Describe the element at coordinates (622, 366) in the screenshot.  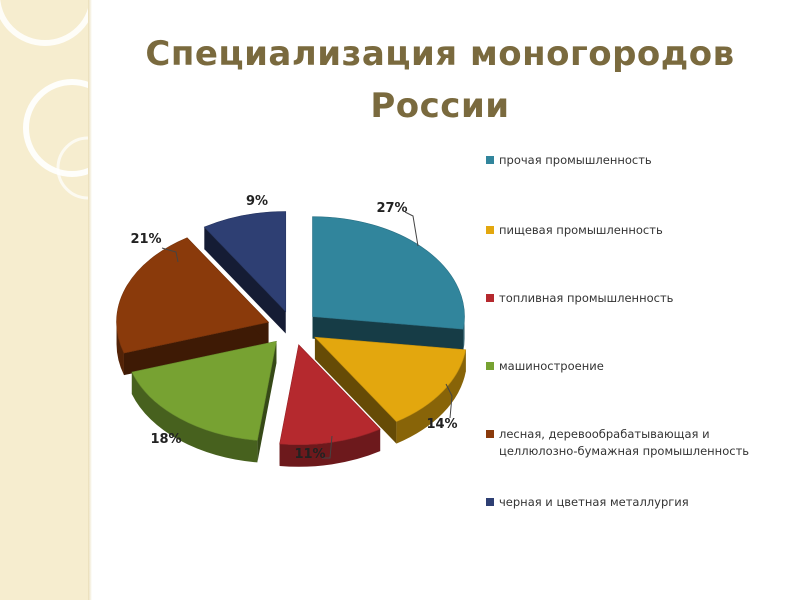
I see `legend-item-4: машиностроение` at that location.